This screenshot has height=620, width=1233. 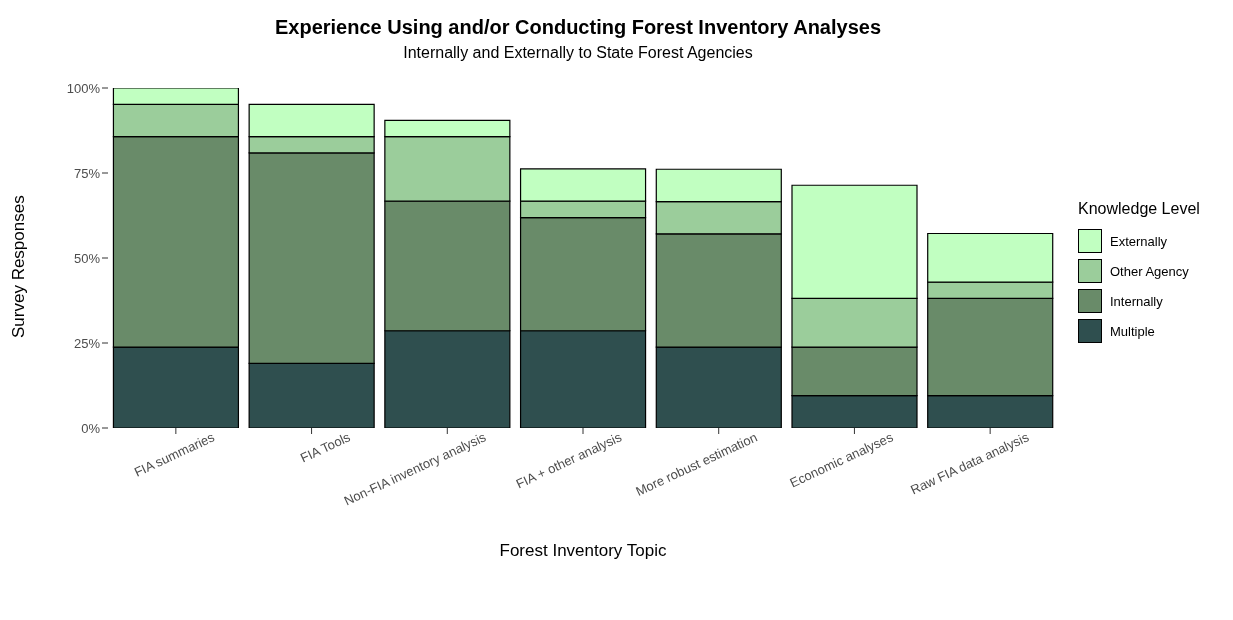 I want to click on y-tick-label: 50%, so click(x=87, y=258).